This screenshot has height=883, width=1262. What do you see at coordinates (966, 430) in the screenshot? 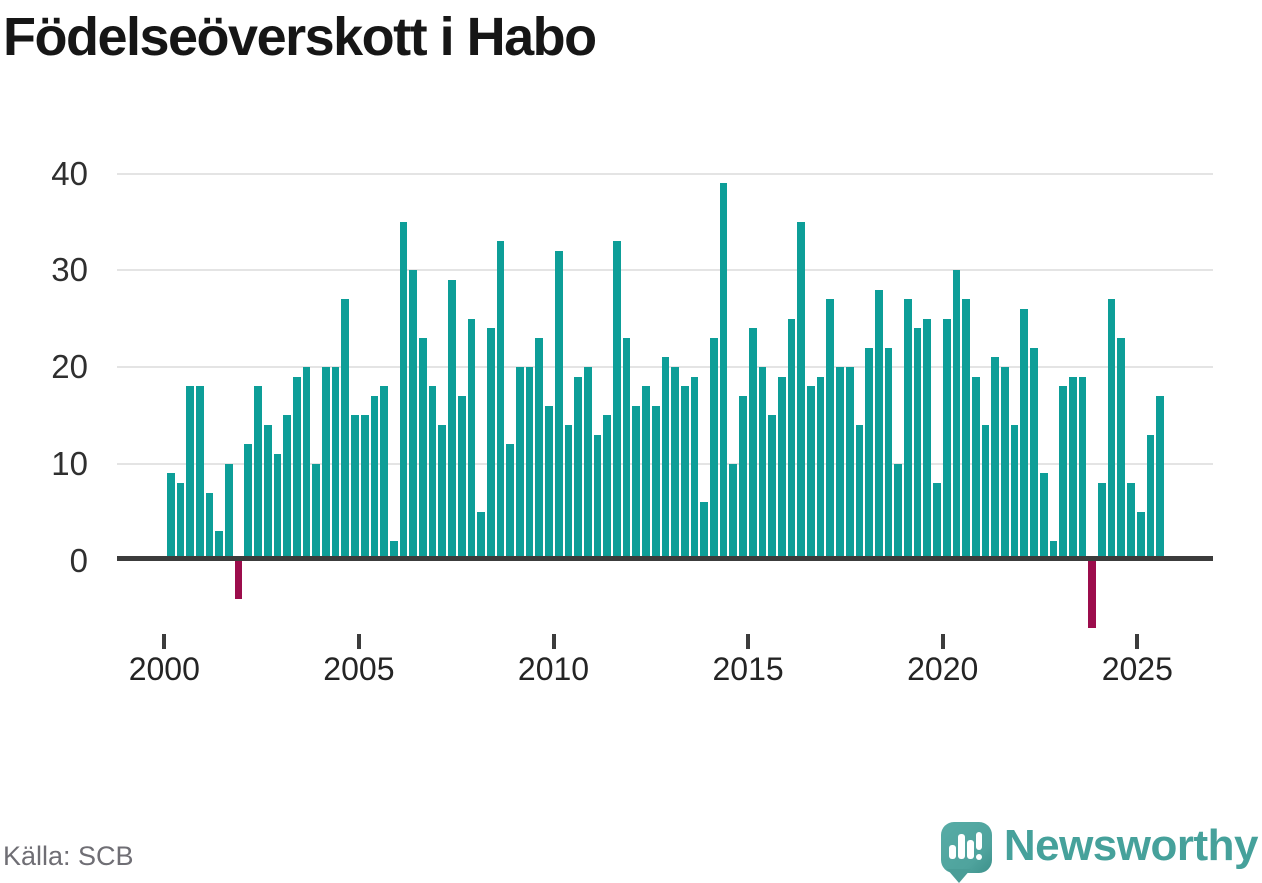
I see `bar-2020Q3` at bounding box center [966, 430].